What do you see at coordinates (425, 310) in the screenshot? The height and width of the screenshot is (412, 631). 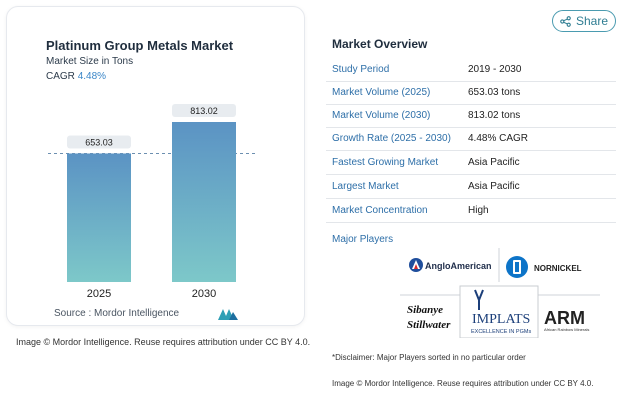 I see `svg-text: Sibanye` at bounding box center [425, 310].